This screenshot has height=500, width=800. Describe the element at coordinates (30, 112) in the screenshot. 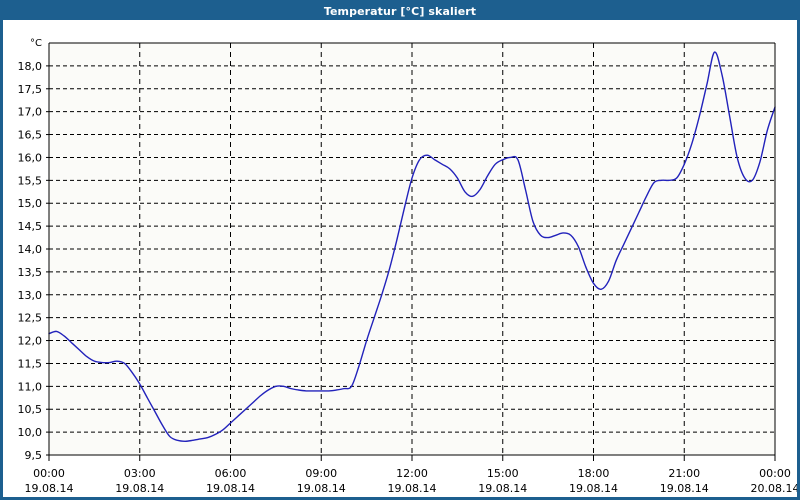

I see `y-axis-tick-label: 17,0` at that location.